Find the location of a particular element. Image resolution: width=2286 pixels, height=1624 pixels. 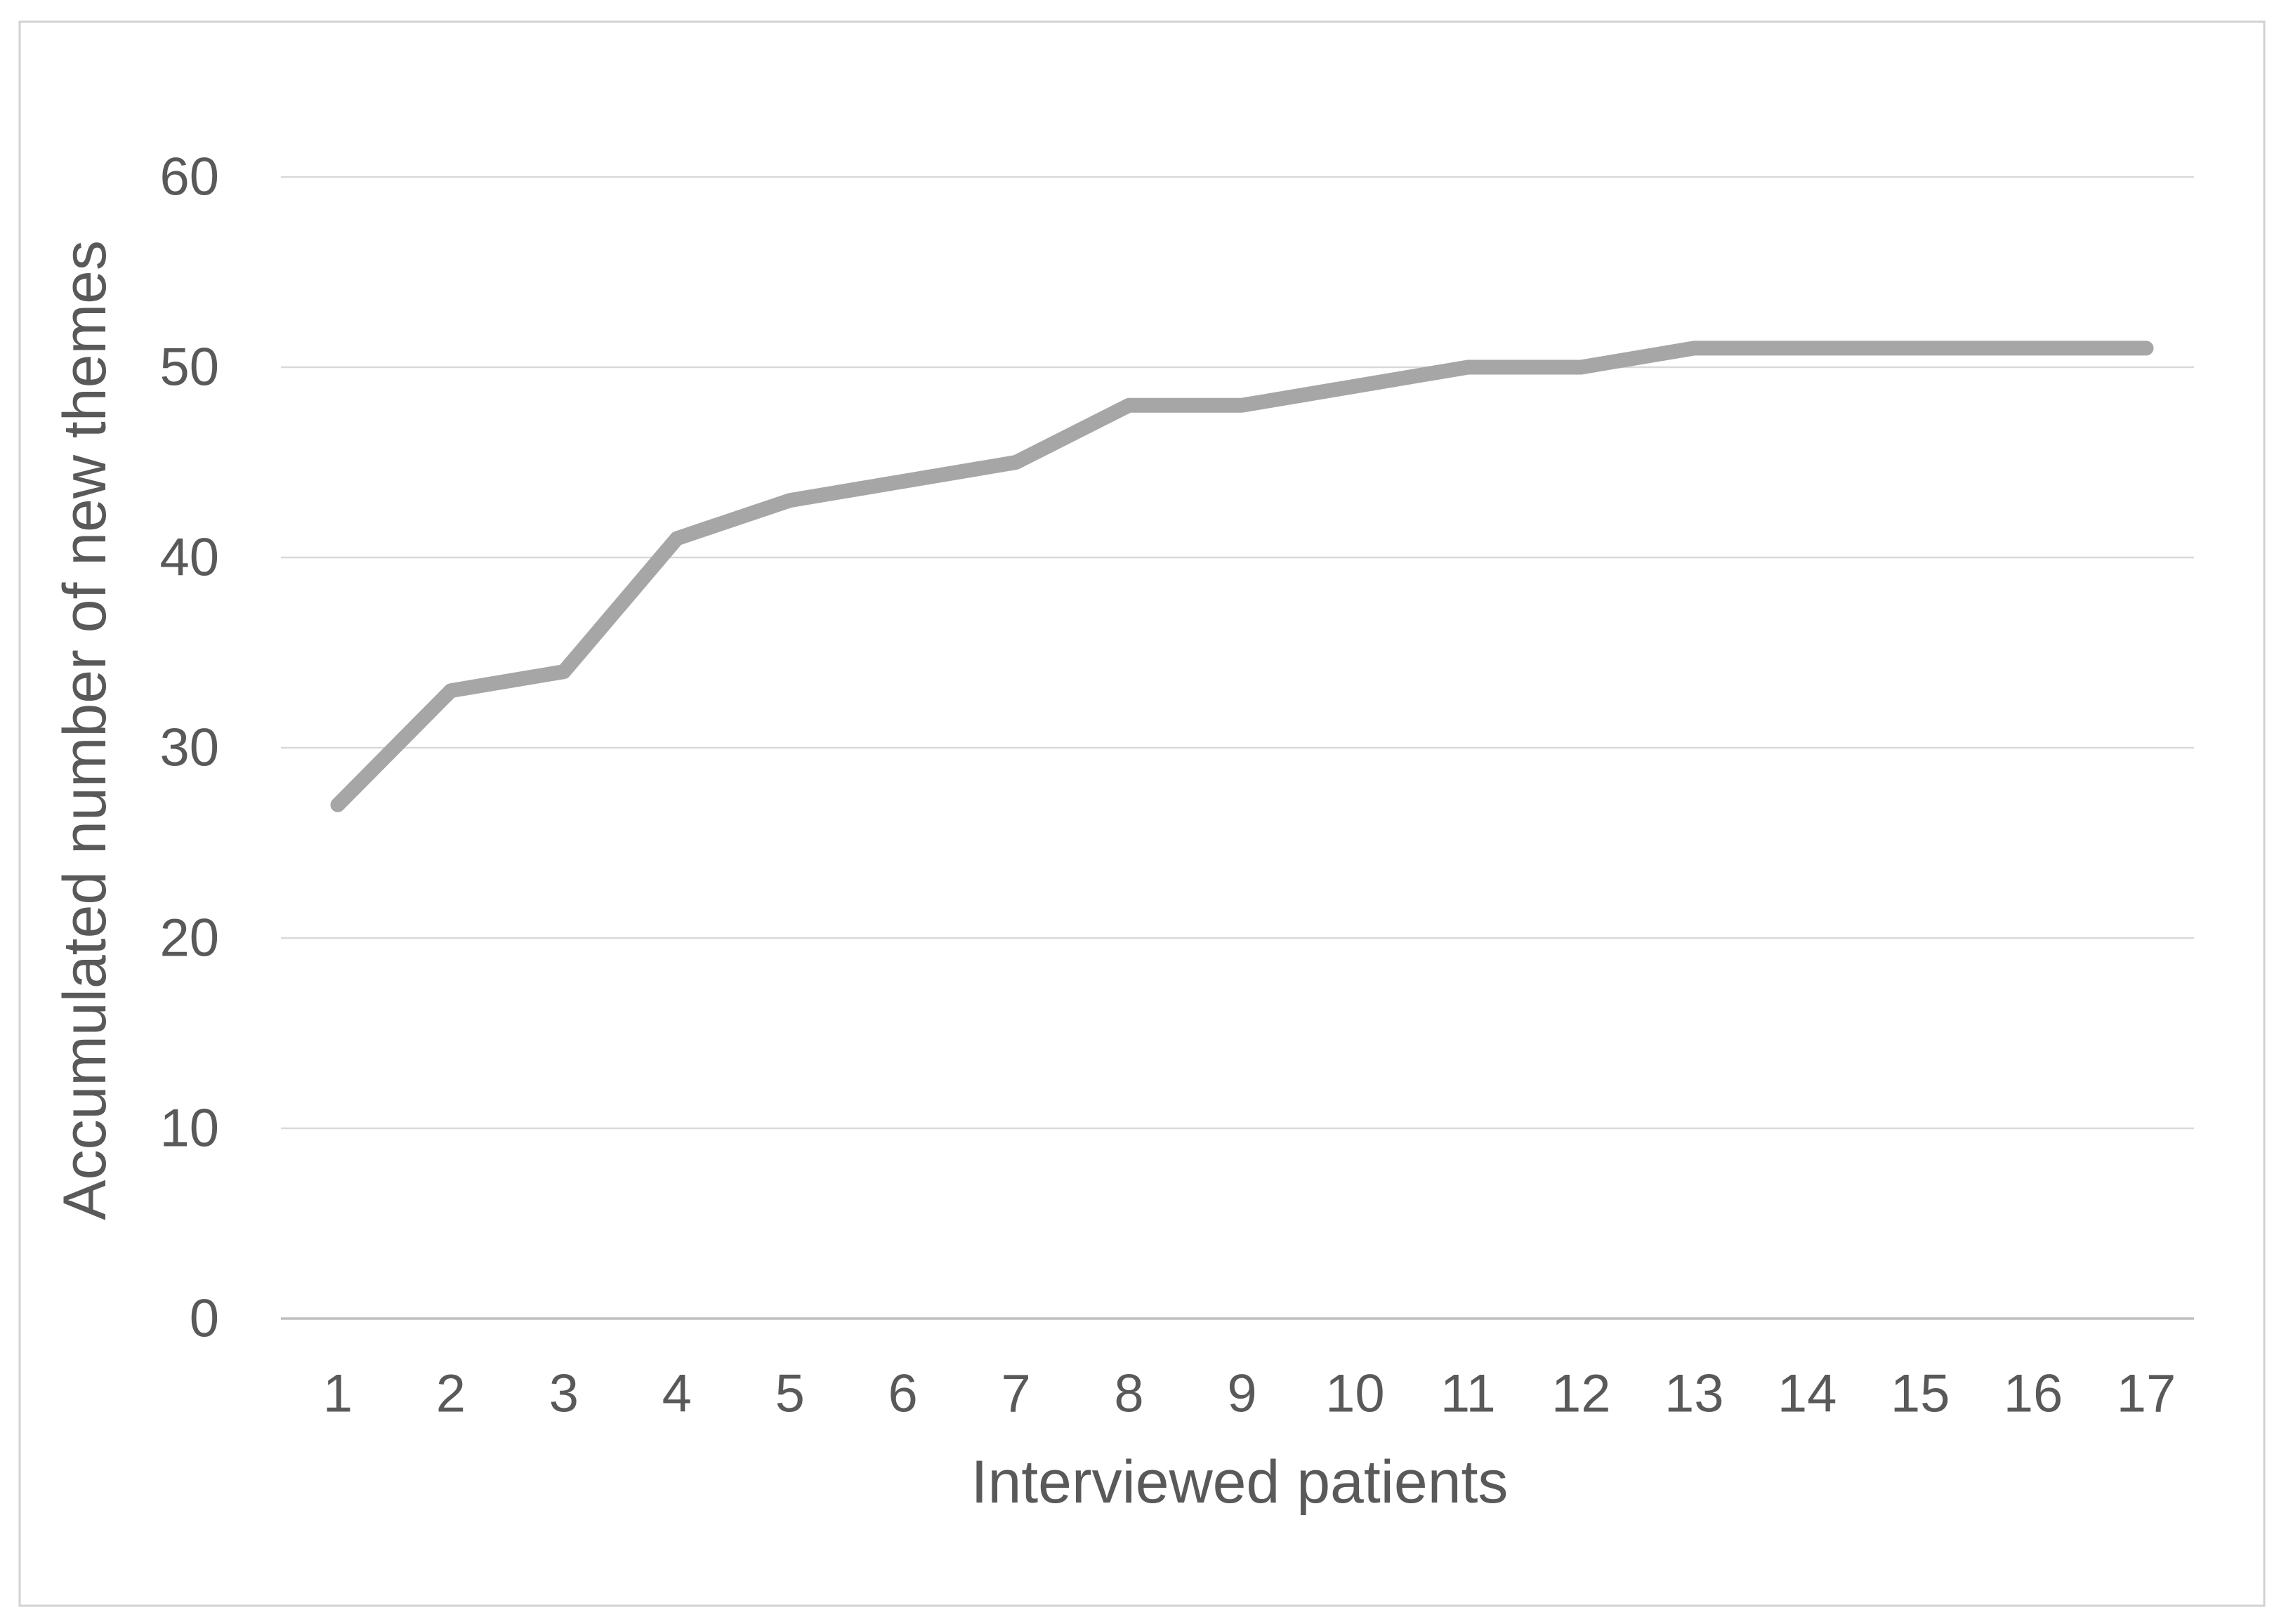

y-tick-label: 30 is located at coordinates (189, 748).